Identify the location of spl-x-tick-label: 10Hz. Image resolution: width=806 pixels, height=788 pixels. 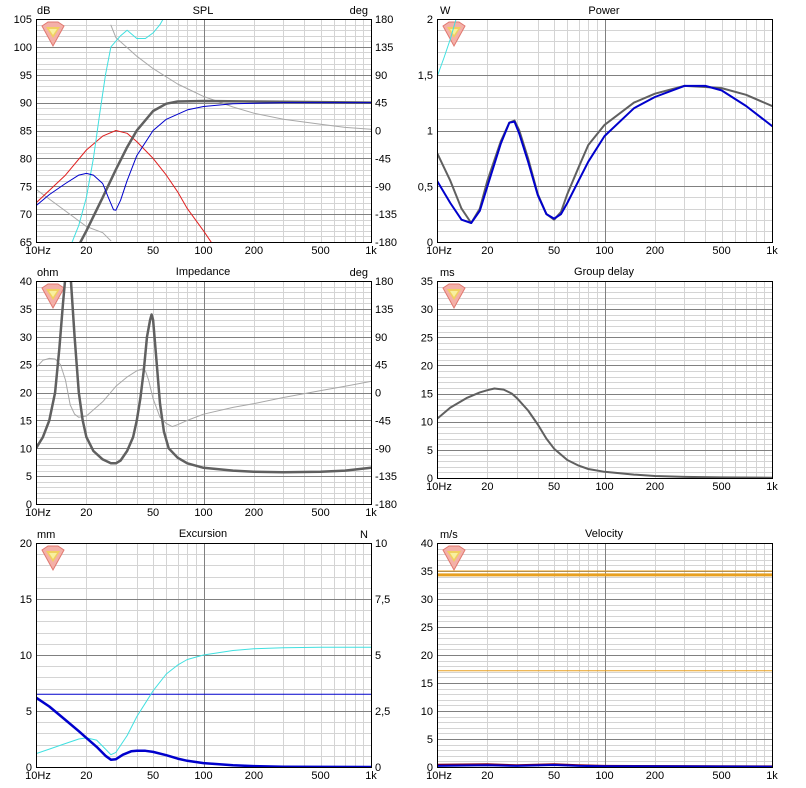
(38, 251).